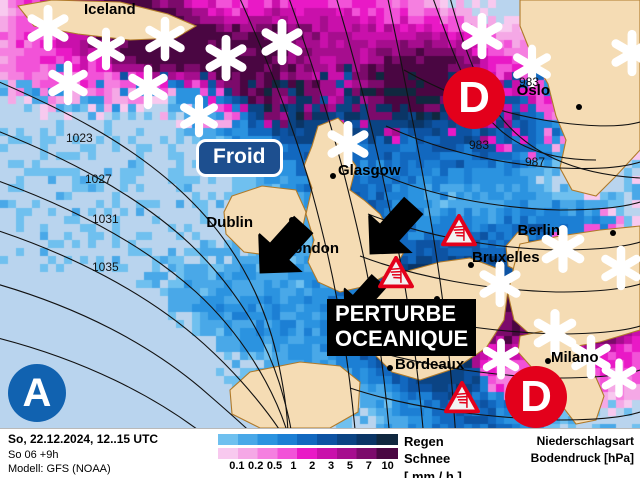  I want to click on wind-warning-england, so click(396, 274).